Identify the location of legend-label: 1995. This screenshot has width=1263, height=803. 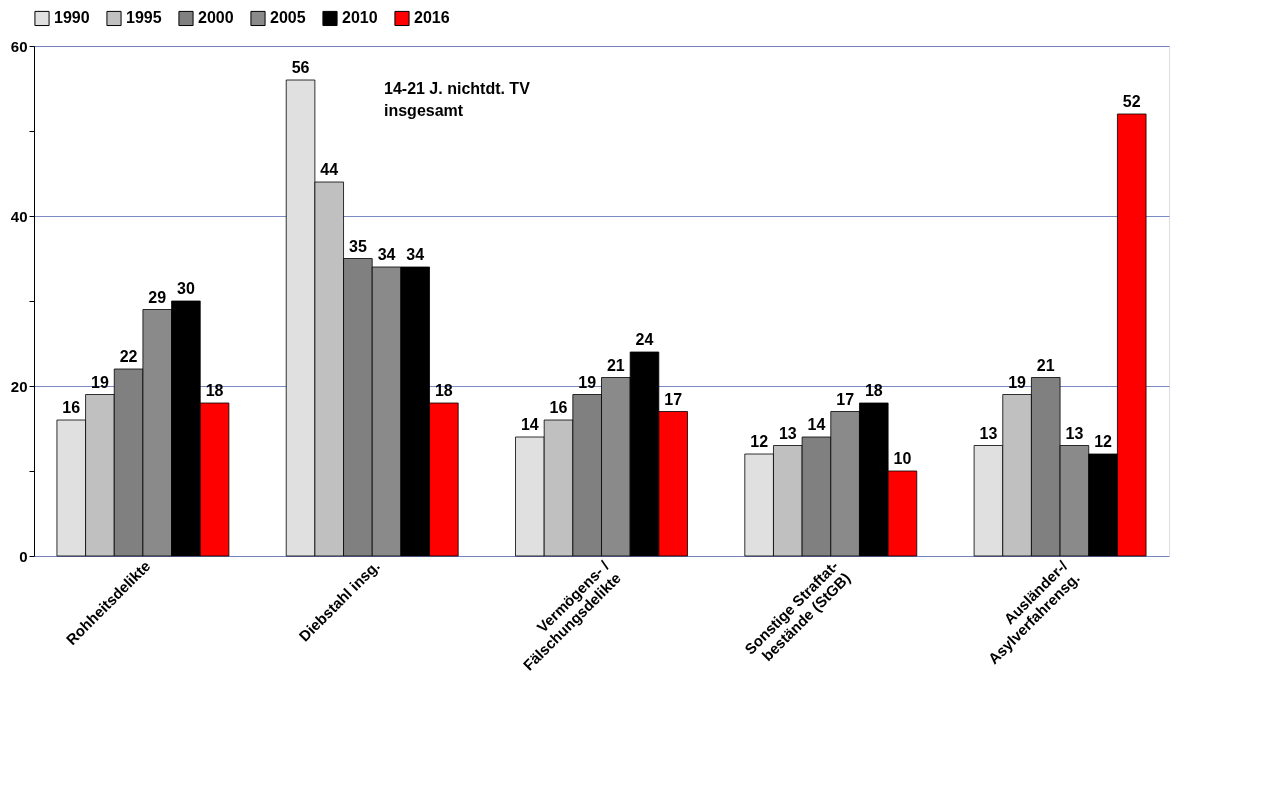
(144, 18).